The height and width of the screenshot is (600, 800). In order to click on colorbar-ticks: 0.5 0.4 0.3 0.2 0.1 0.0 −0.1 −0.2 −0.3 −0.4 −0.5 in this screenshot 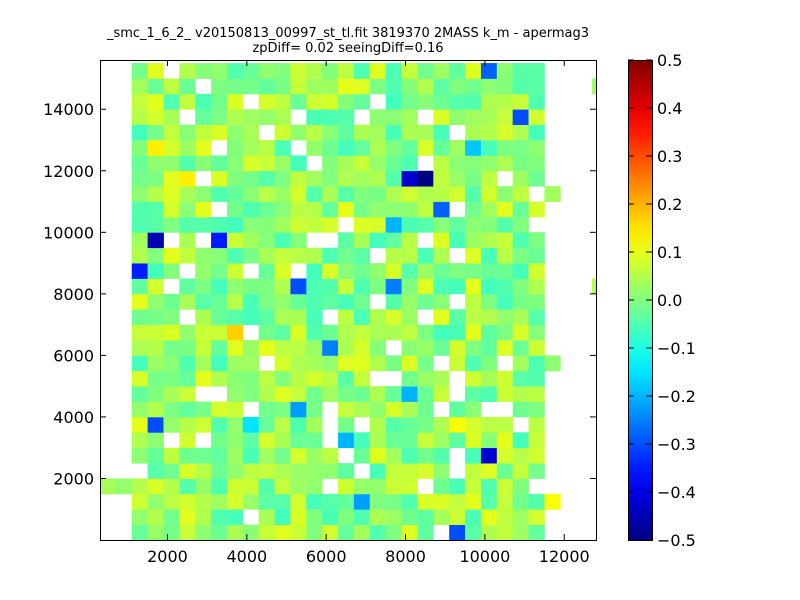, I will do `click(662, 300)`.